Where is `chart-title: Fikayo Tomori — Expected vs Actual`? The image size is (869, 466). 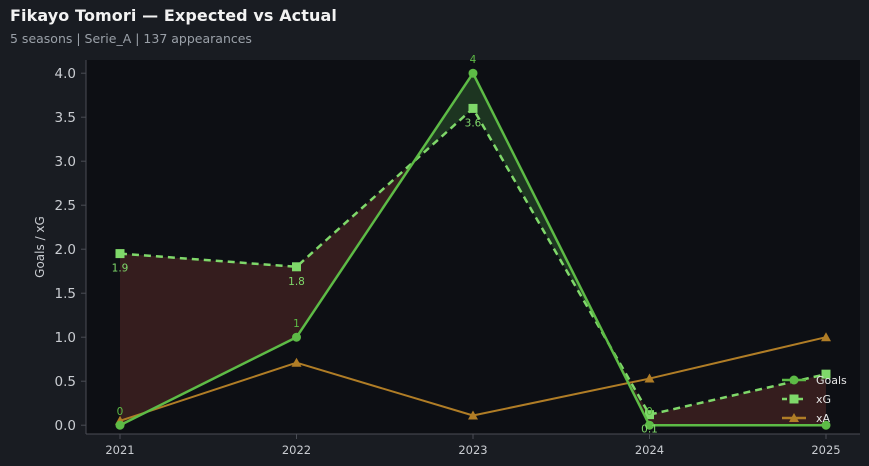 chart-title: Fikayo Tomori — Expected vs Actual is located at coordinates (173, 15).